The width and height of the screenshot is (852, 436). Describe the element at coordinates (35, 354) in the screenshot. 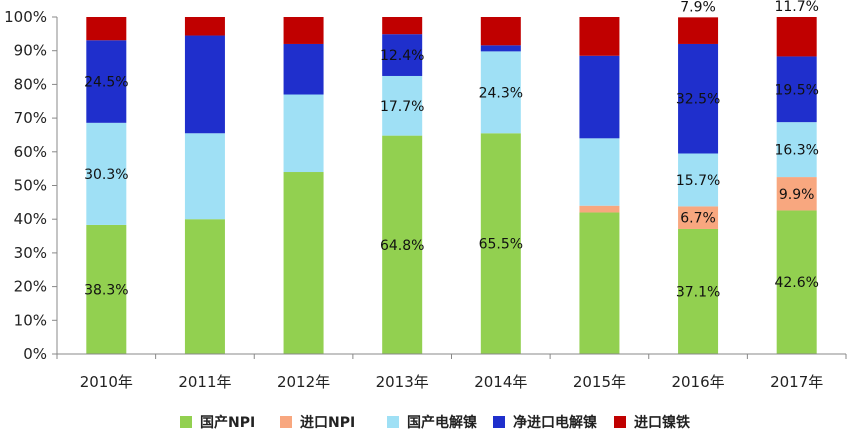

I see `y-tick-label: 0%` at that location.